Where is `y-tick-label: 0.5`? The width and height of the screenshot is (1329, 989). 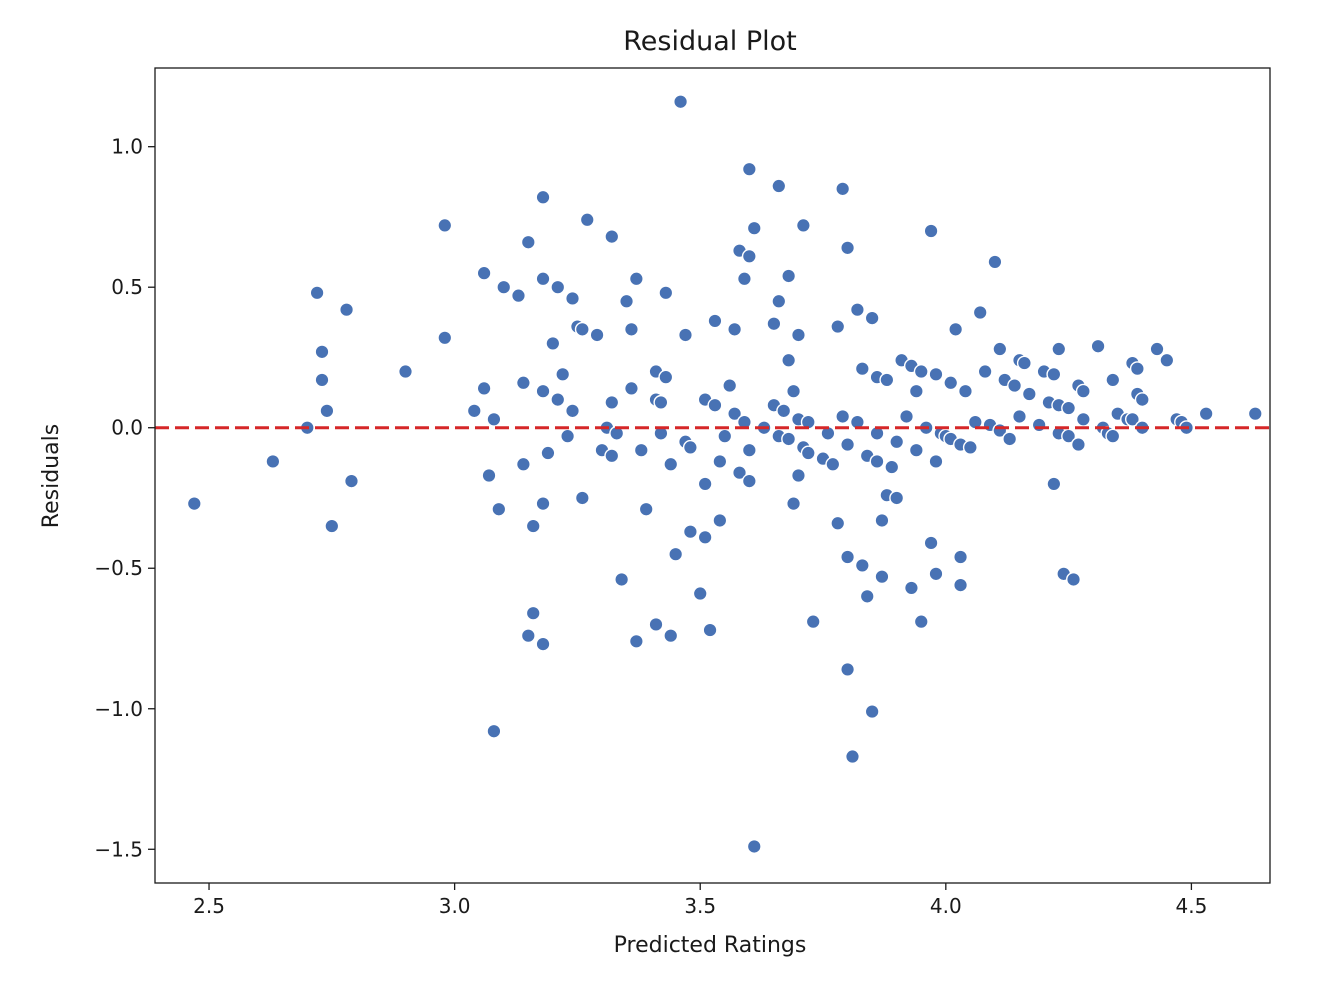
y-tick-label: 0.5 is located at coordinates (127, 287).